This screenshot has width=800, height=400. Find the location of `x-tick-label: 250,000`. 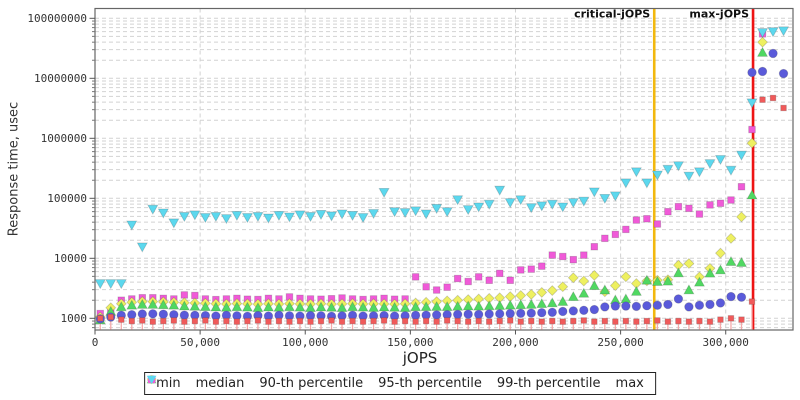

x-tick-label: 250,000 is located at coordinates (620, 342).